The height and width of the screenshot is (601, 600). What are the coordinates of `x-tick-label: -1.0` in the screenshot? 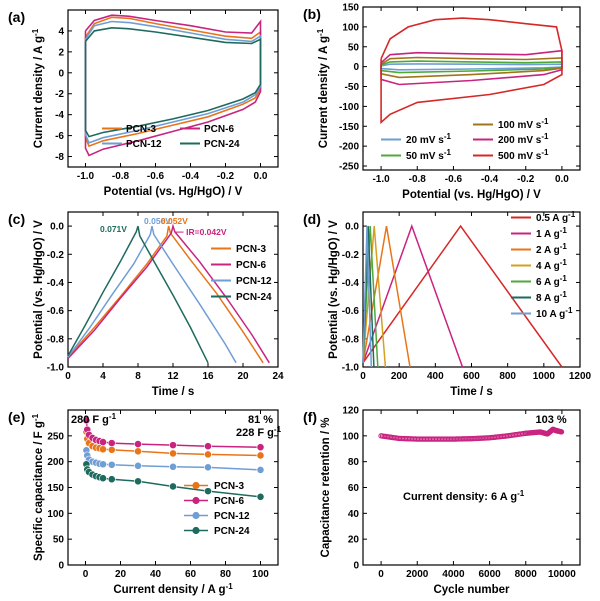 It's located at (86, 176).